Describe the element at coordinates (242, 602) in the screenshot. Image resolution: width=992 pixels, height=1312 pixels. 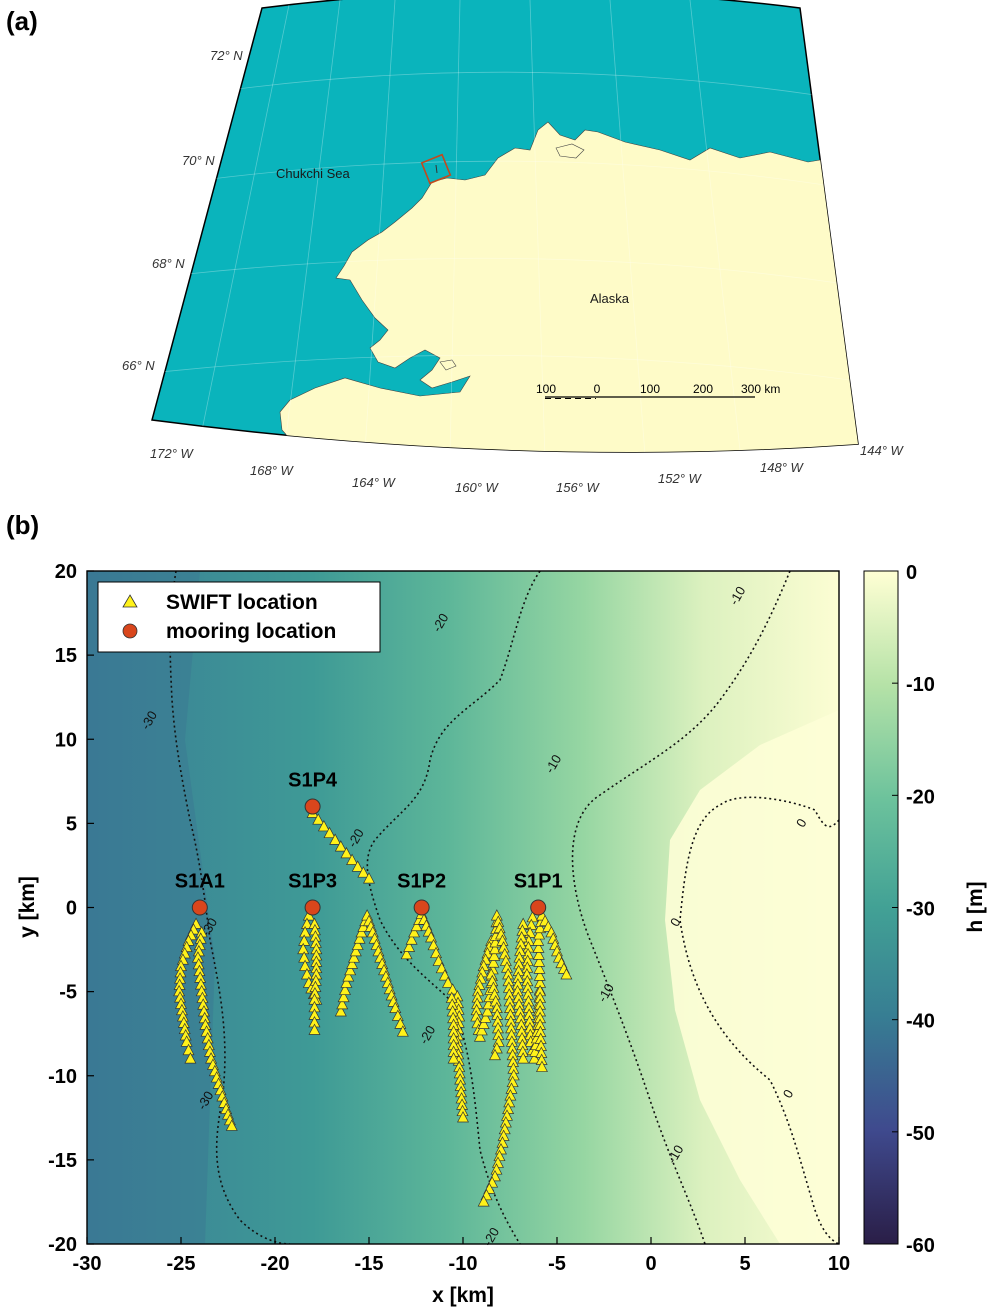
I see `legend-swift-label: SWIFT location` at that location.